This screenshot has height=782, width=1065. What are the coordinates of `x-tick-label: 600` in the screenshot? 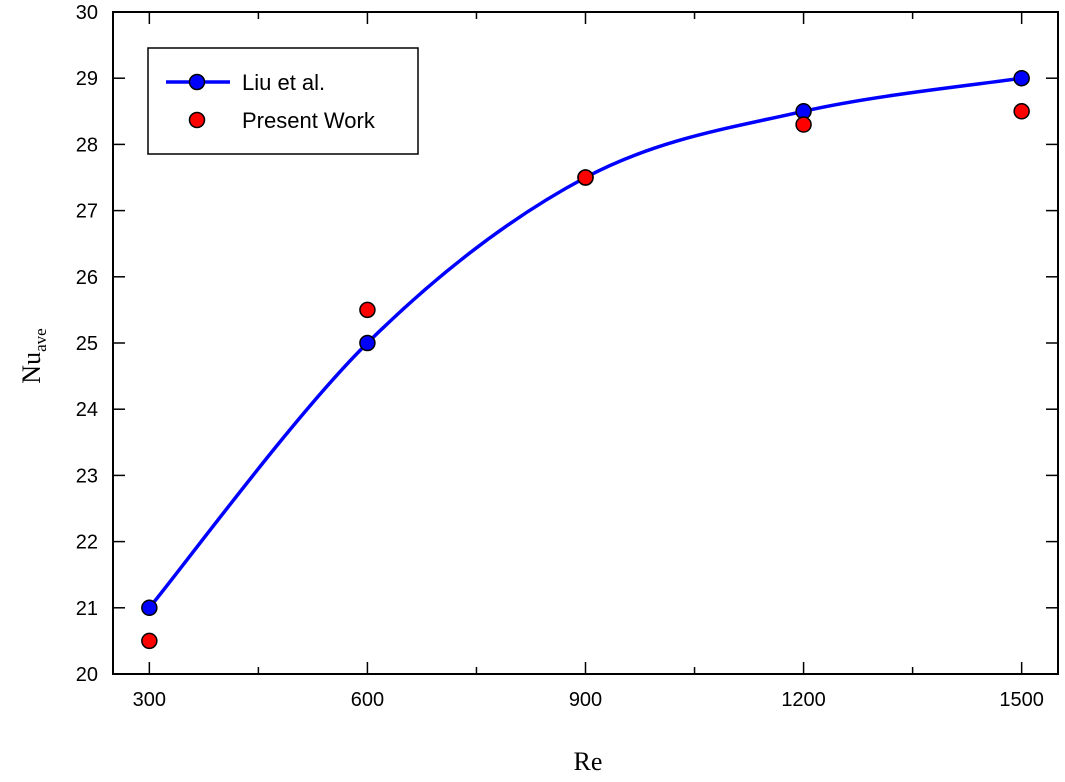 It's located at (367, 700).